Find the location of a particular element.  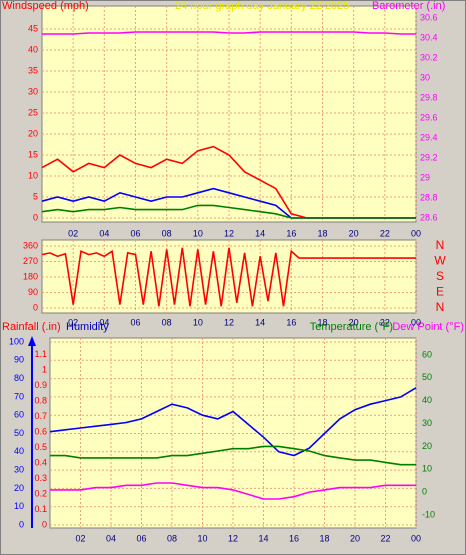

y-tick-label: 100 is located at coordinates (16, 341).